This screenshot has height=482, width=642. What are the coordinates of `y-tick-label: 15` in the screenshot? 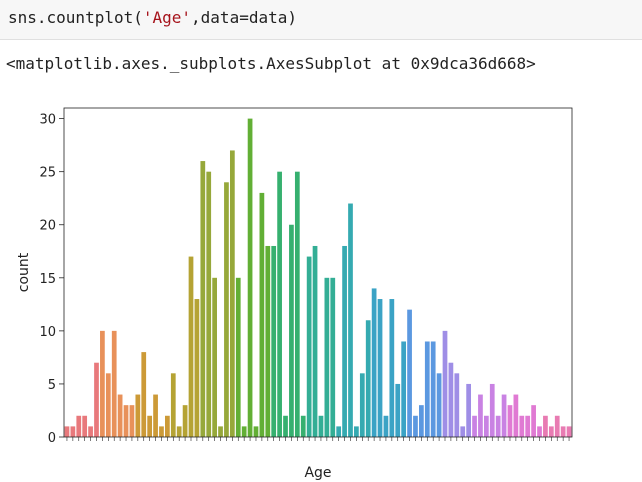 It's located at (47, 279).